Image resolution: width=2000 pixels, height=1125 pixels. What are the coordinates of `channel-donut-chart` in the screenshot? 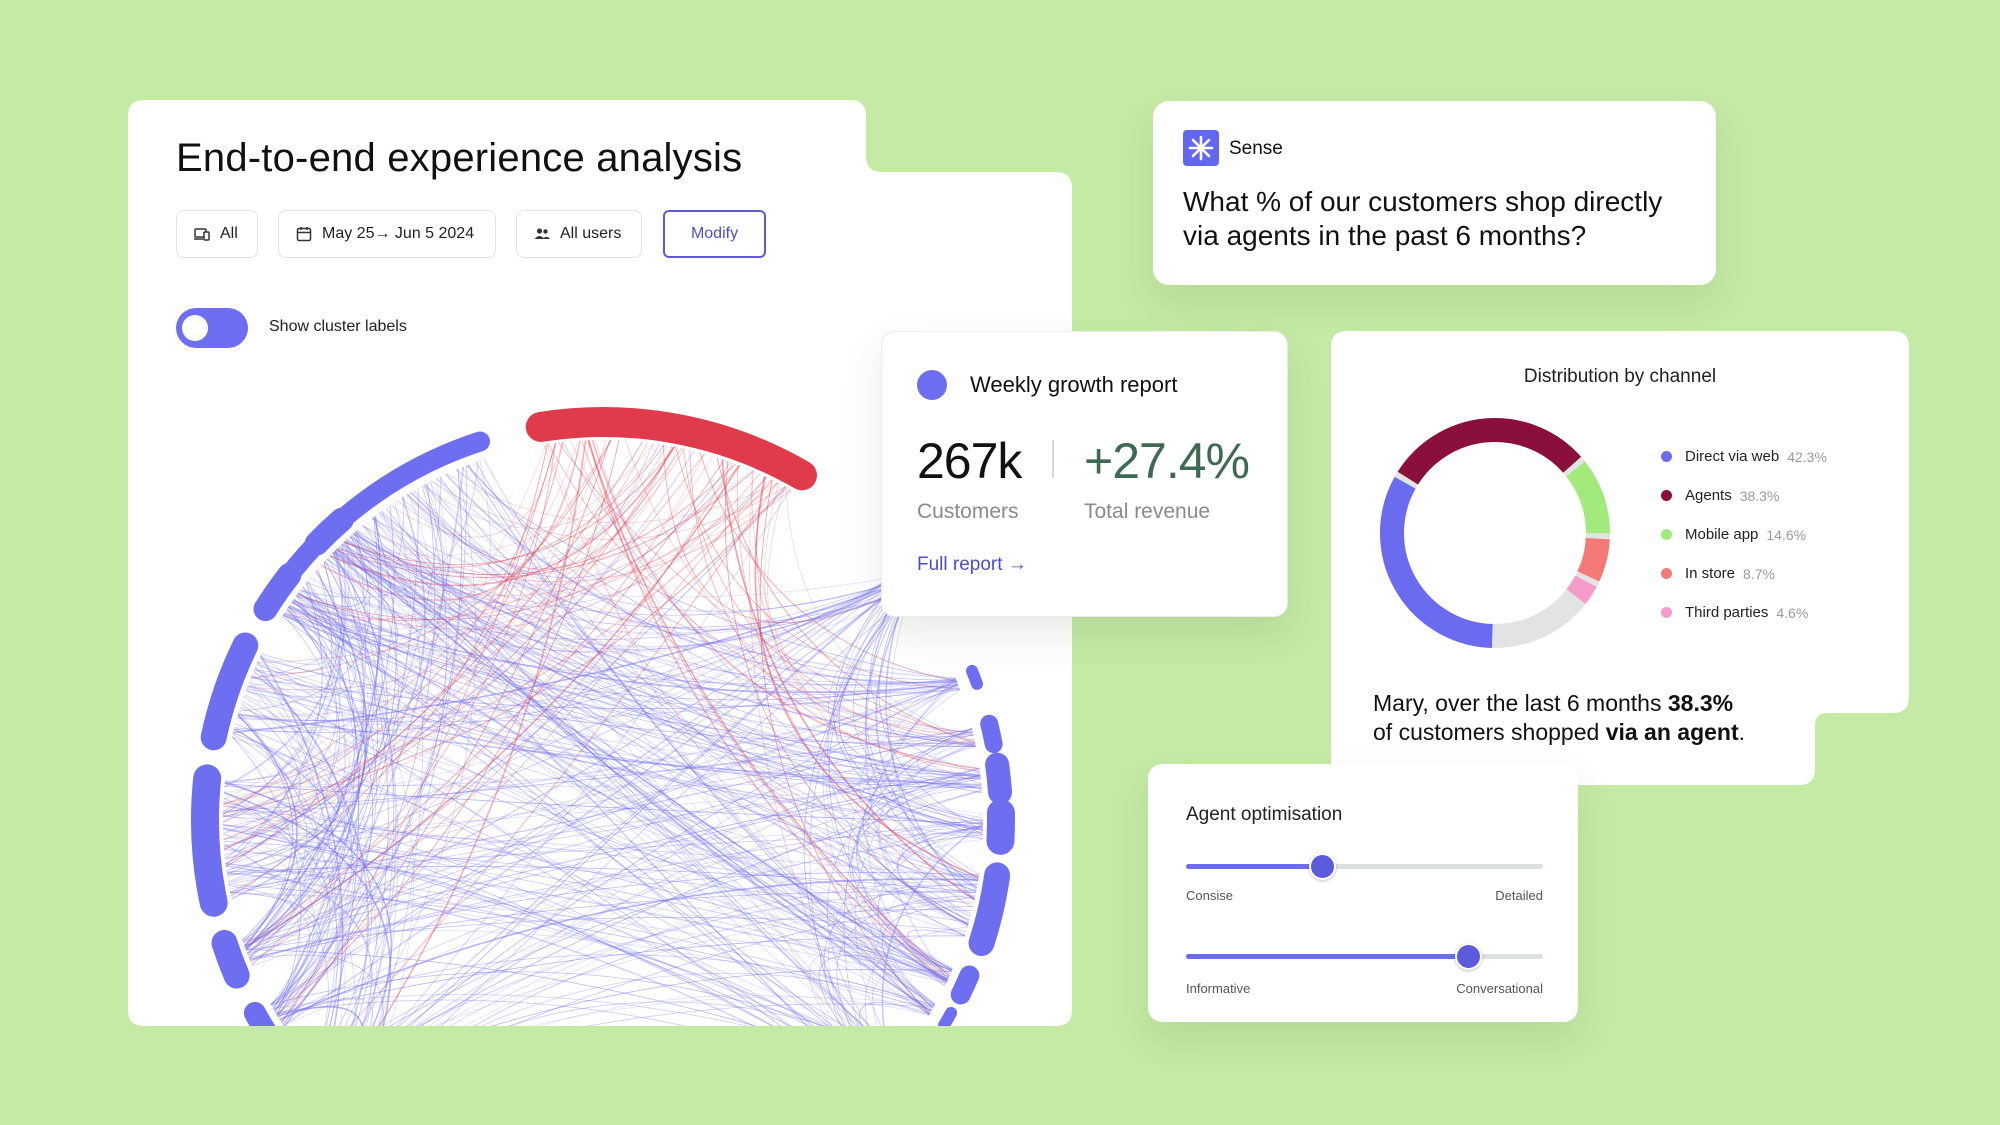 It's located at (1495, 533).